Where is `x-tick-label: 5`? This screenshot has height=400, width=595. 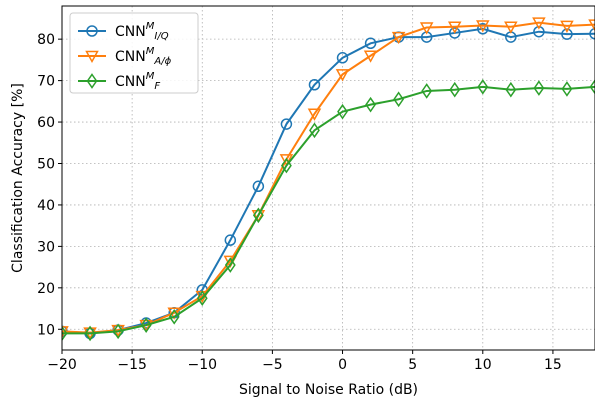
x-tick-label: 5 is located at coordinates (412, 365).